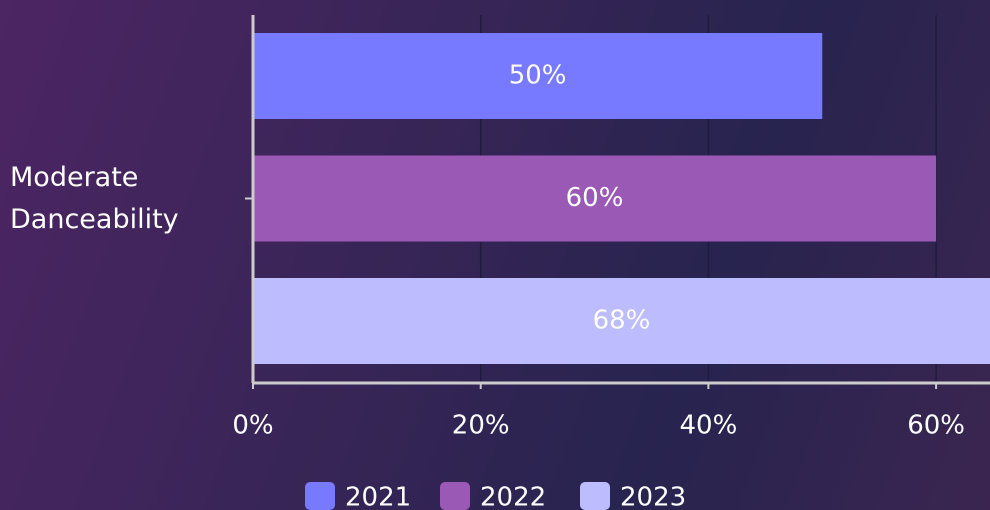 Image resolution: width=990 pixels, height=510 pixels. Describe the element at coordinates (653, 496) in the screenshot. I see `legend-label: 2023` at that location.